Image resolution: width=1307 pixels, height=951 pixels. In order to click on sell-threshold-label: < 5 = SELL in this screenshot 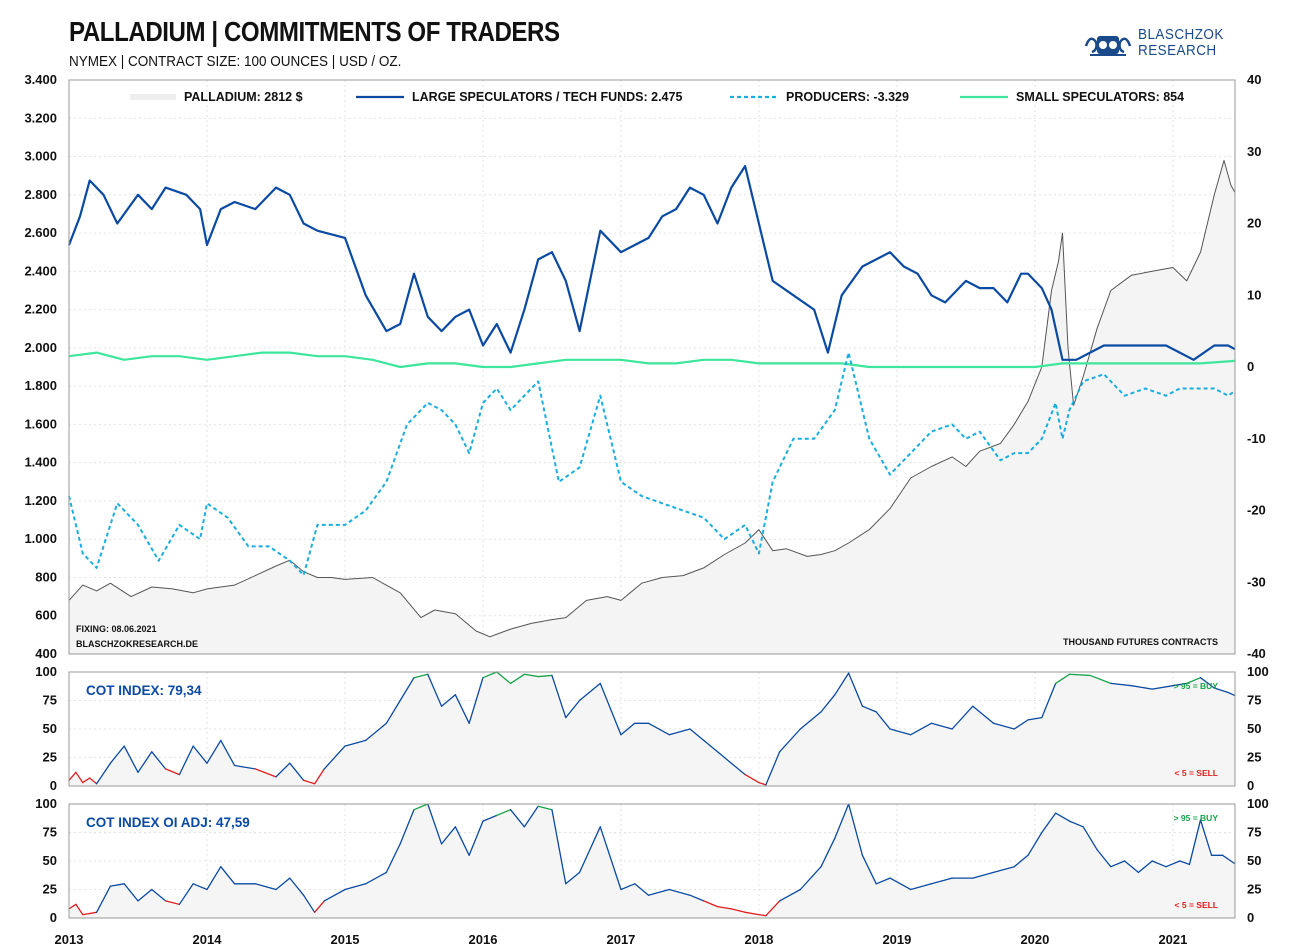, I will do `click(1196, 773)`.